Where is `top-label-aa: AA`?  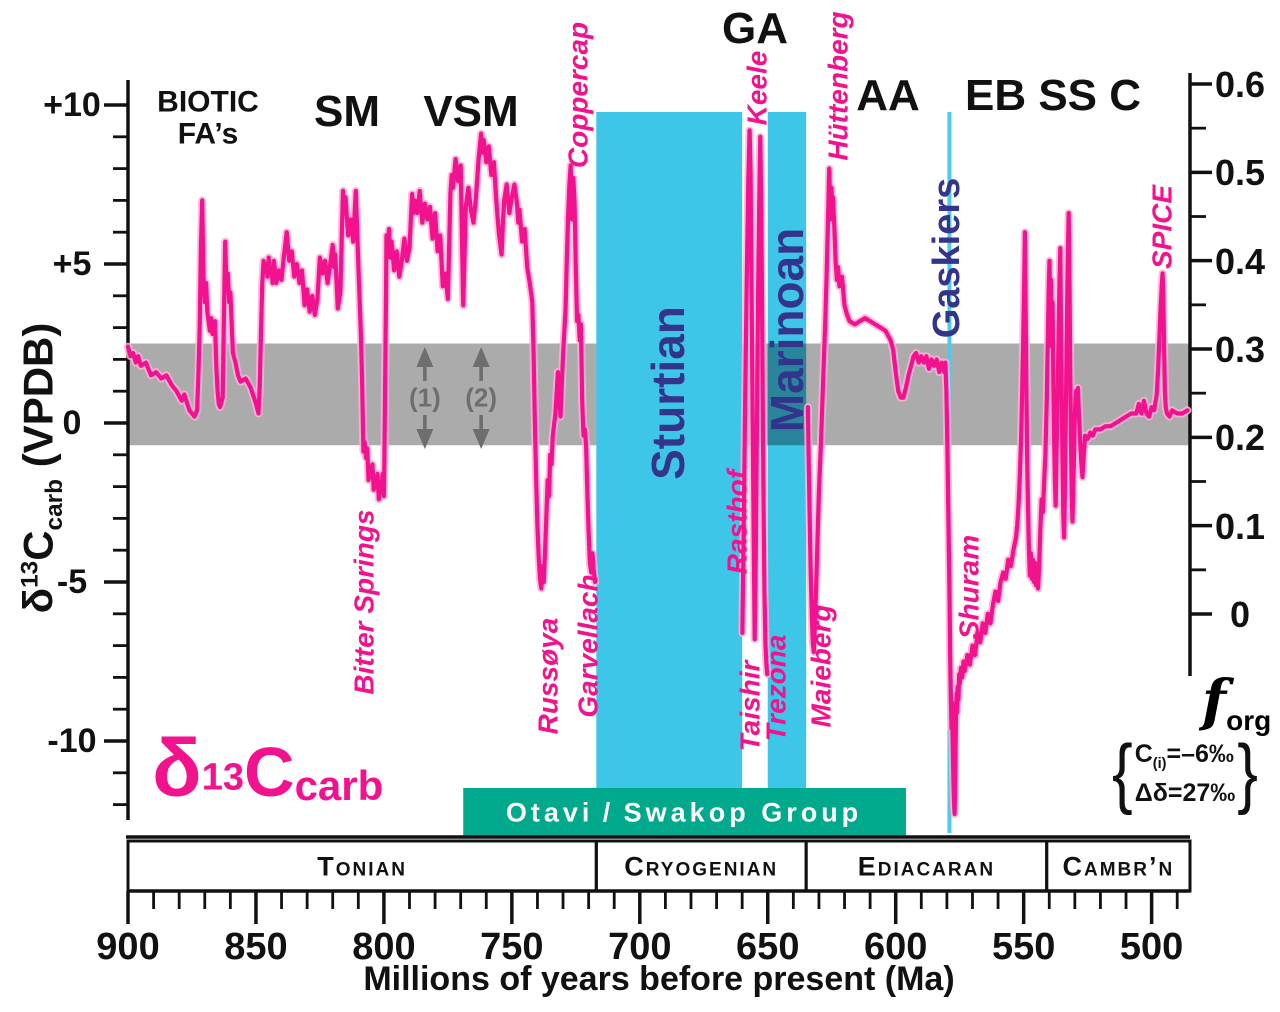
top-label-aa: AA is located at coordinates (888, 95).